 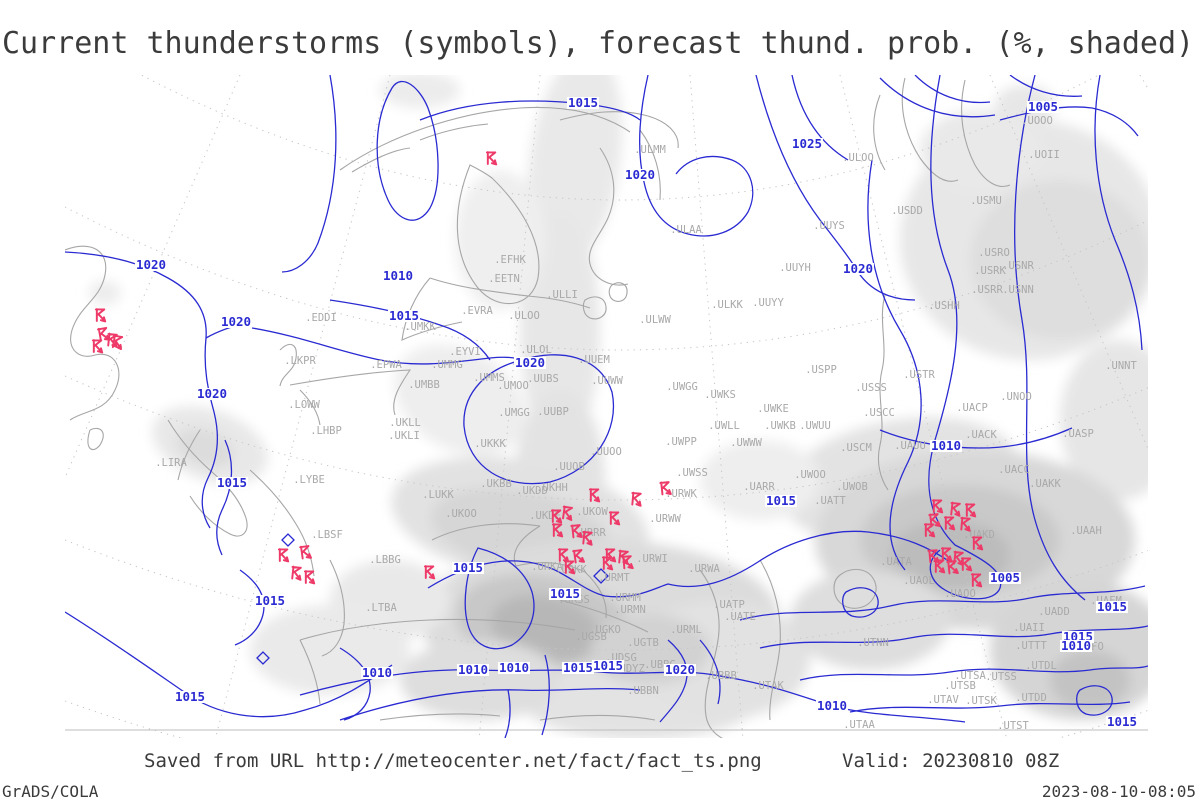 What do you see at coordinates (740, 617) in the screenshot?
I see `station-label: .UATE` at bounding box center [740, 617].